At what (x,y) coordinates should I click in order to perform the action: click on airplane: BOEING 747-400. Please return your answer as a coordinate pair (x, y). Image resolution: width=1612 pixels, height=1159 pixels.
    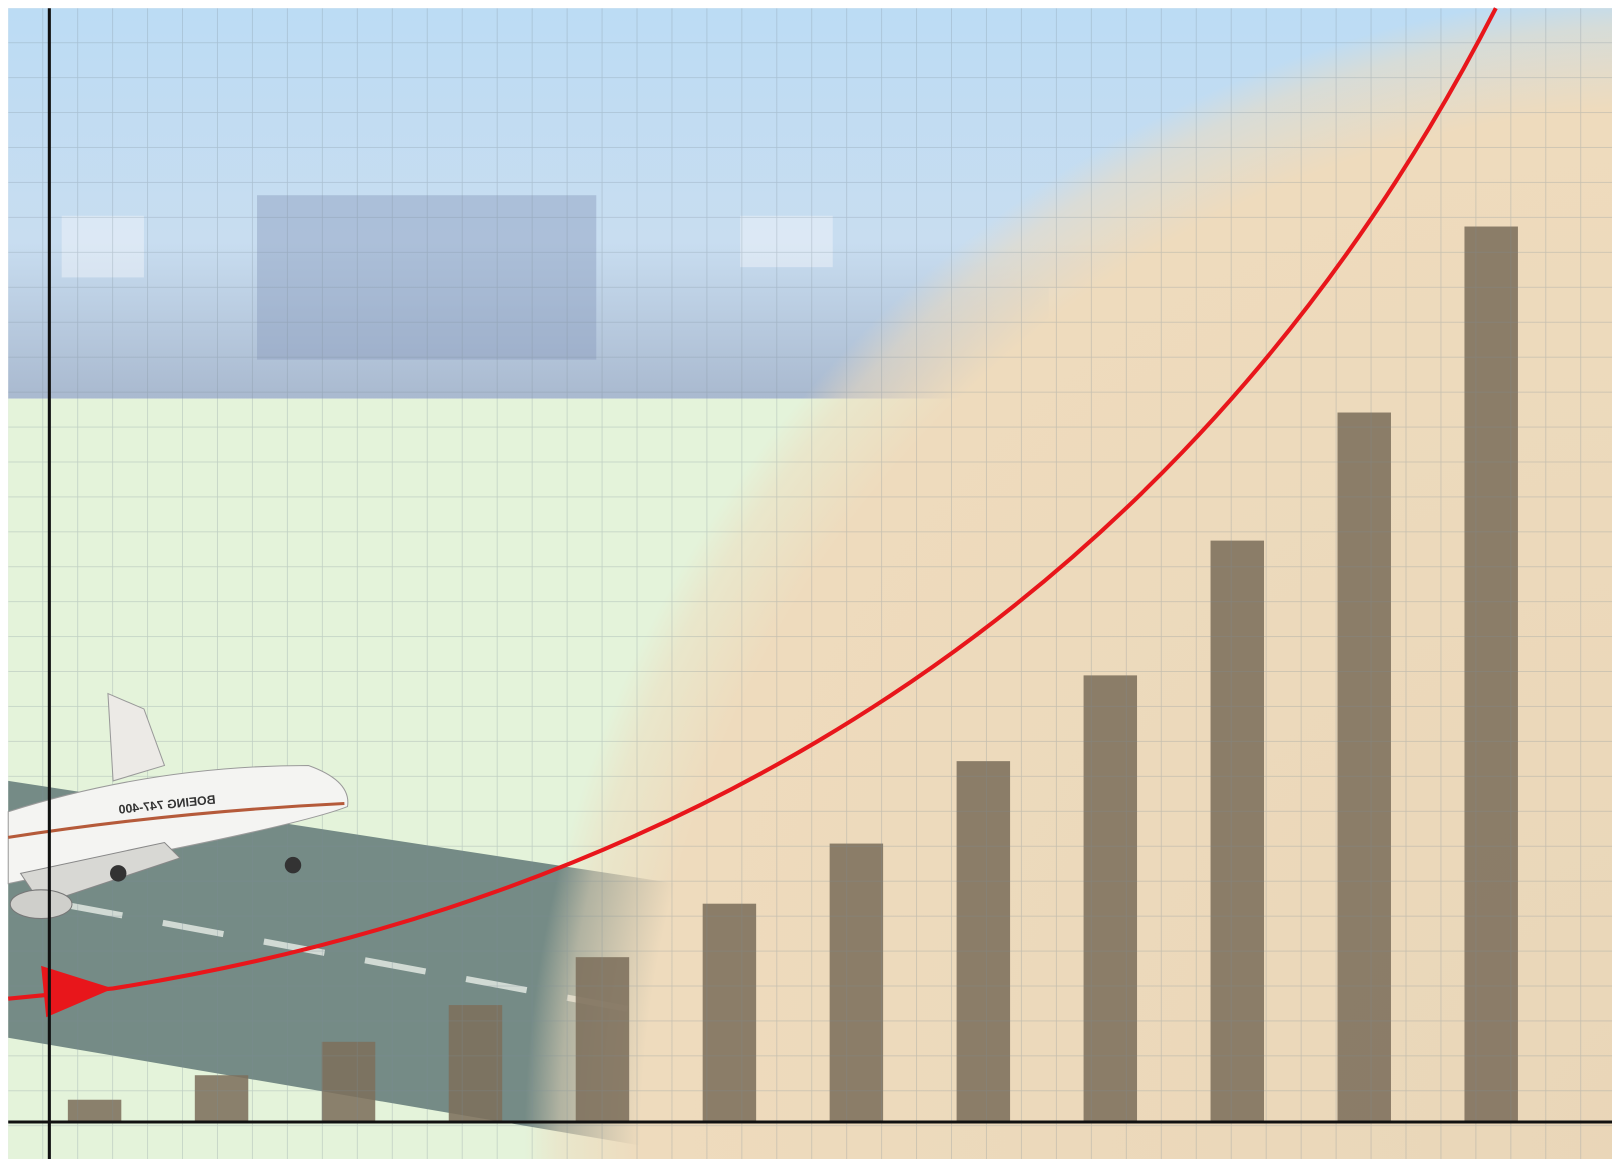
    Looking at the image, I should click on (178, 806).